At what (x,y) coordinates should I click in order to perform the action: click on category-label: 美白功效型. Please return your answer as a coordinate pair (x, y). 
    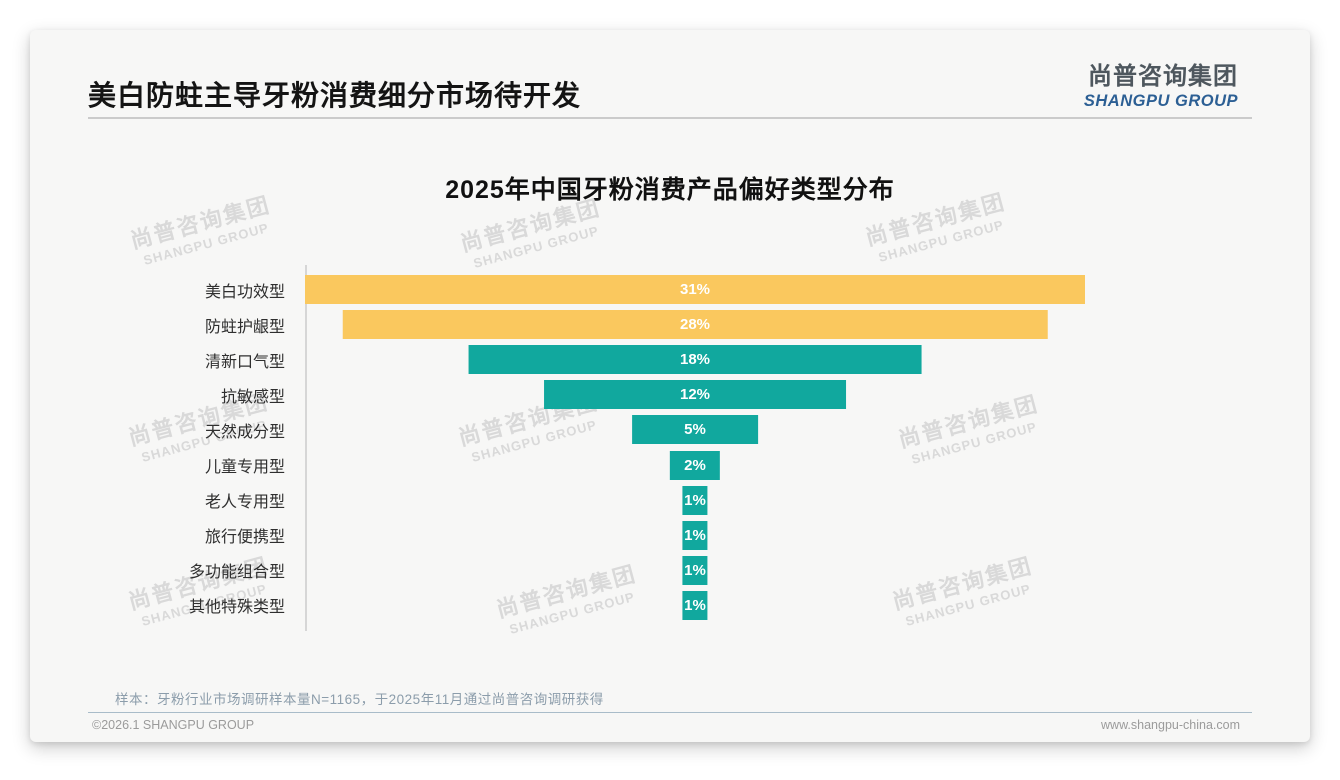
    Looking at the image, I should click on (244, 292).